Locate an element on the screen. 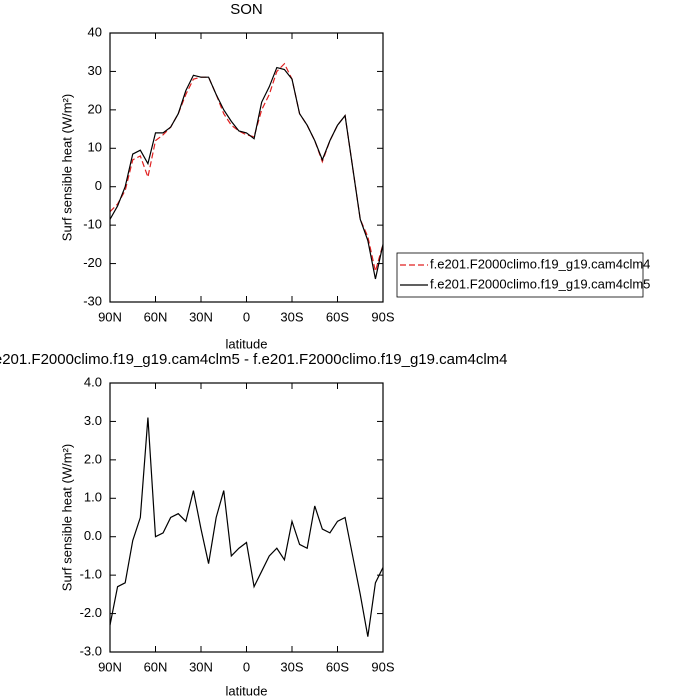 The image size is (700, 700). y-tick-label: 30 is located at coordinates (95, 70).